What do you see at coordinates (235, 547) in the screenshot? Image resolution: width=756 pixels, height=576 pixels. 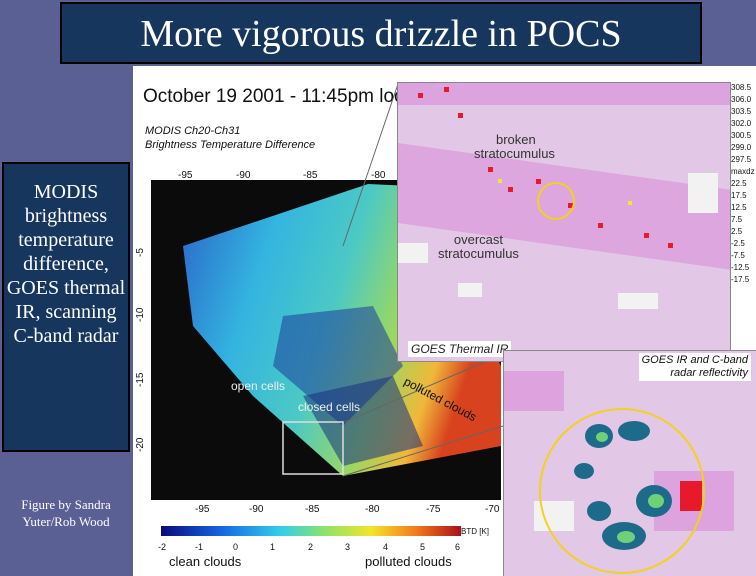 I see `colorbar-tick: 0` at bounding box center [235, 547].